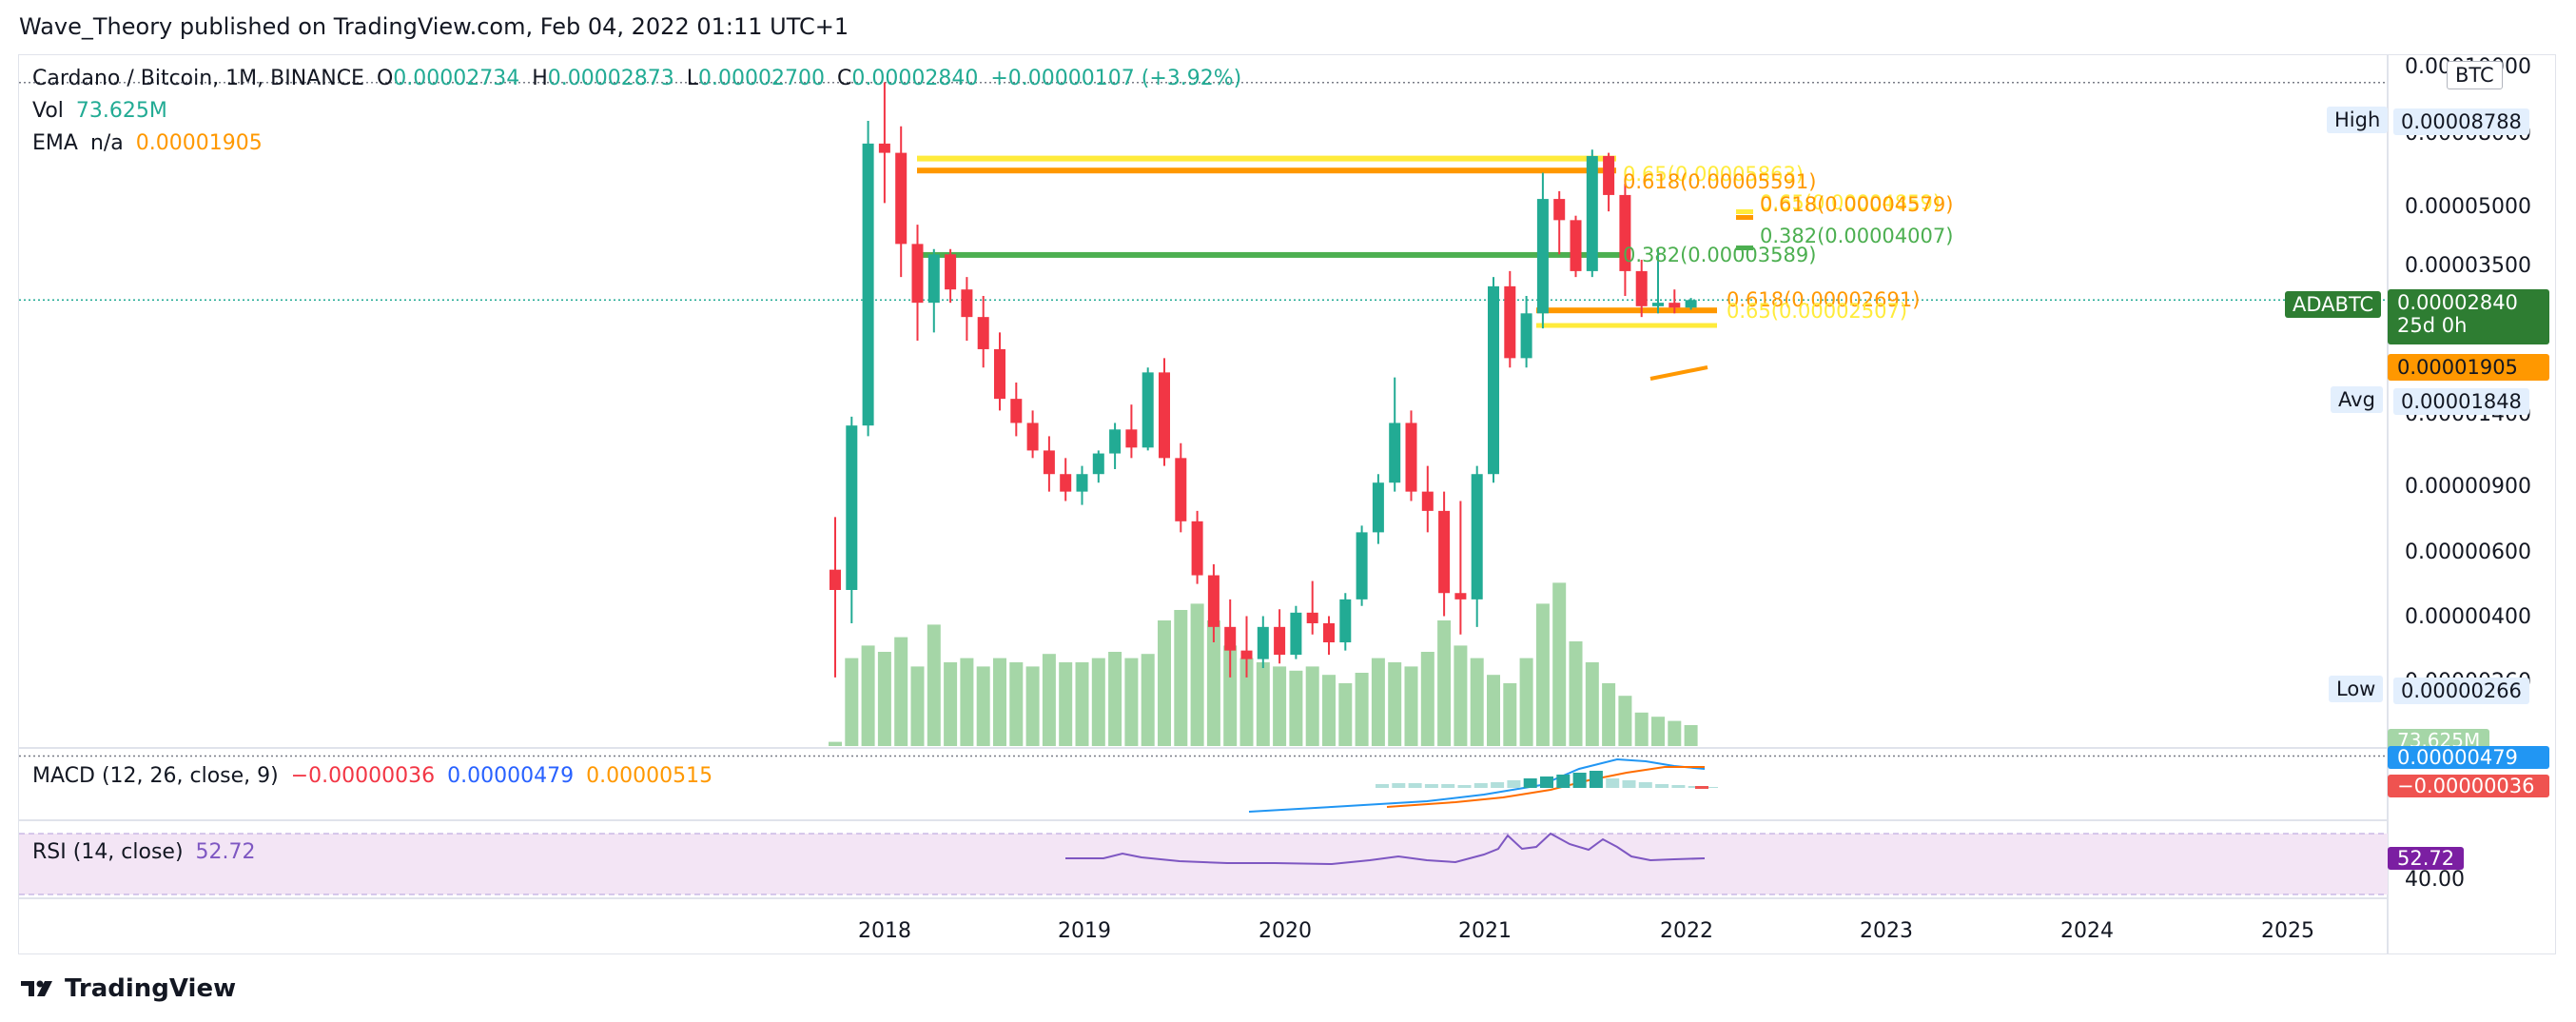 The height and width of the screenshot is (1022, 2576). I want to click on year-tick-label: 2024, so click(2087, 931).